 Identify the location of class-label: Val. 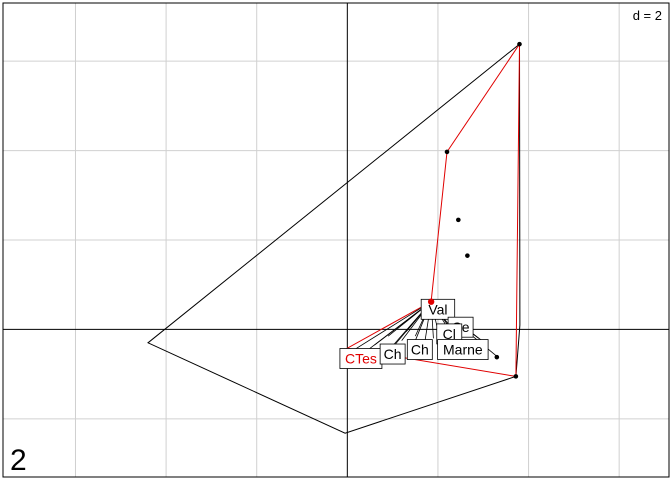
(438, 309).